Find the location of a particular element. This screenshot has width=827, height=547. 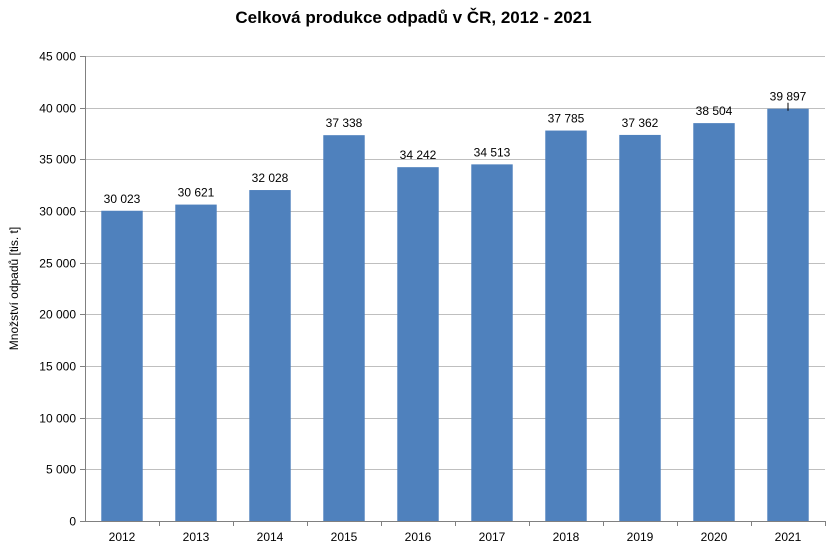

x-tick-label: 2013 is located at coordinates (196, 537).